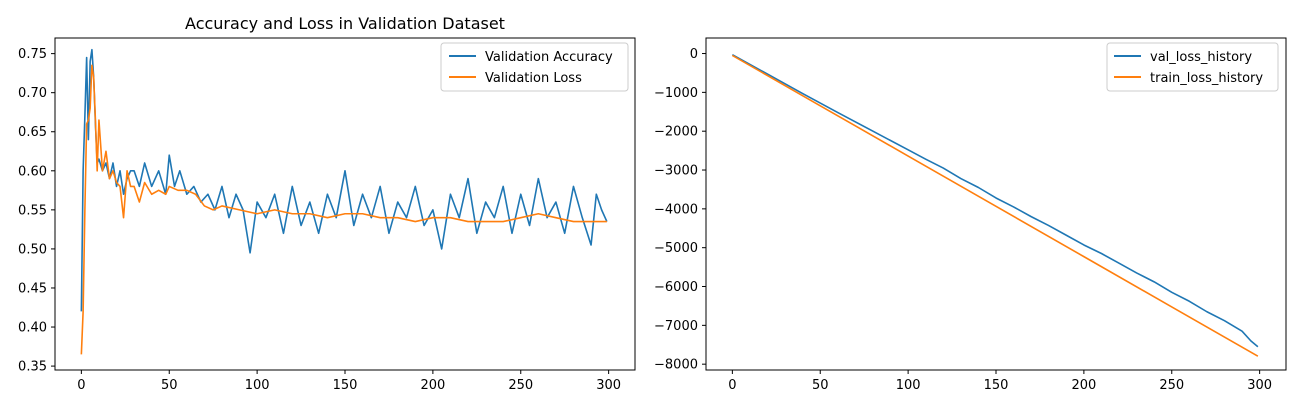  What do you see at coordinates (676, 326) in the screenshot?
I see `right-y-tick-label: −7000` at bounding box center [676, 326].